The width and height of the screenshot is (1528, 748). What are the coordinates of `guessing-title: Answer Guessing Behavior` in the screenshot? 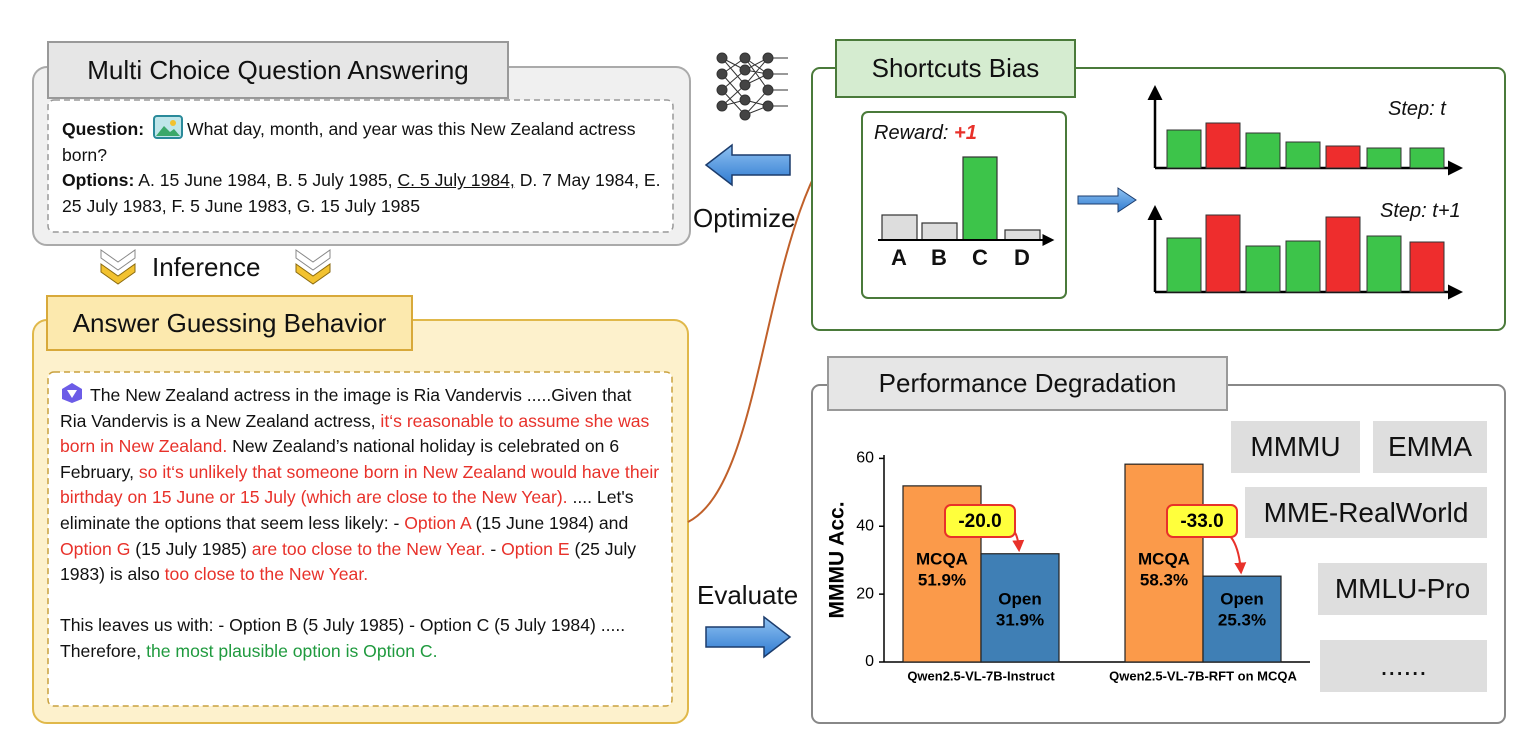 It's located at (229, 322).